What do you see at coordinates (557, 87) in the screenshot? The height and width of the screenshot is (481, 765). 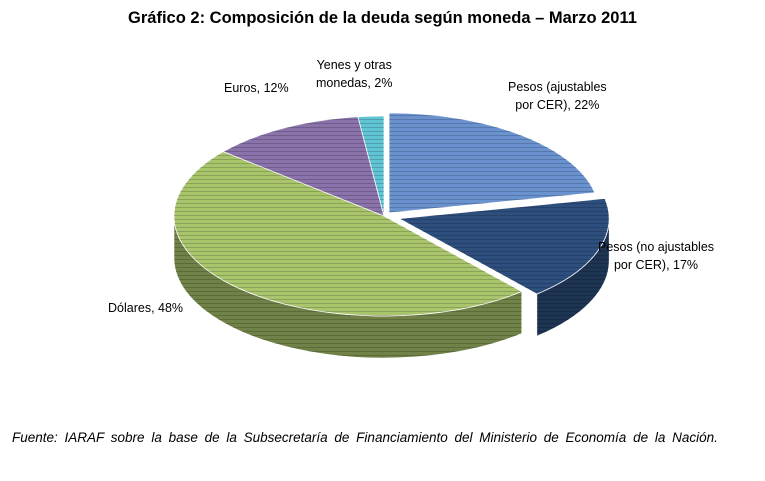 I see `slice-label-line: Pesos (ajustables` at bounding box center [557, 87].